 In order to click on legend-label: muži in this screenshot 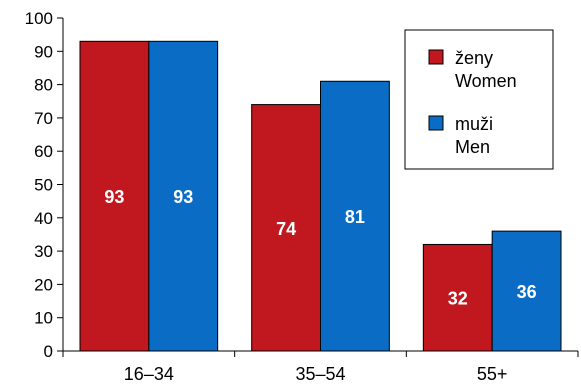, I will do `click(474, 124)`.